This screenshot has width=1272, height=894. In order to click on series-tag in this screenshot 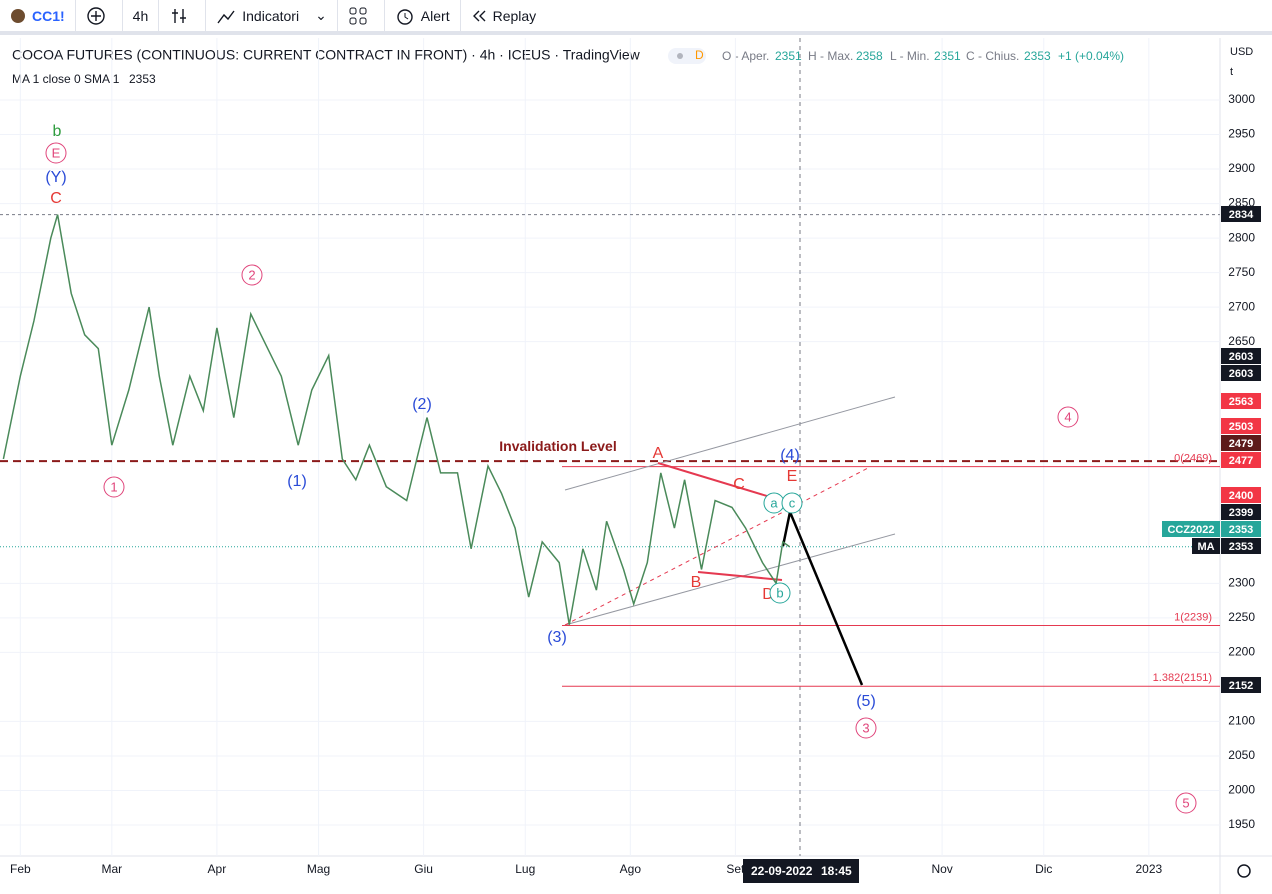, I will do `click(1191, 529)`.